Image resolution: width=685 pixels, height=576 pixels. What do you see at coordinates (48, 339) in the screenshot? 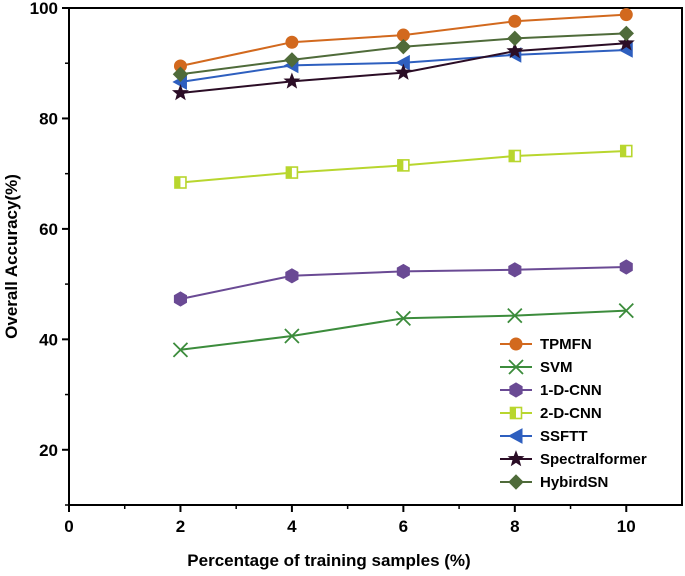
I see `y-tick-label: 40` at bounding box center [48, 339].